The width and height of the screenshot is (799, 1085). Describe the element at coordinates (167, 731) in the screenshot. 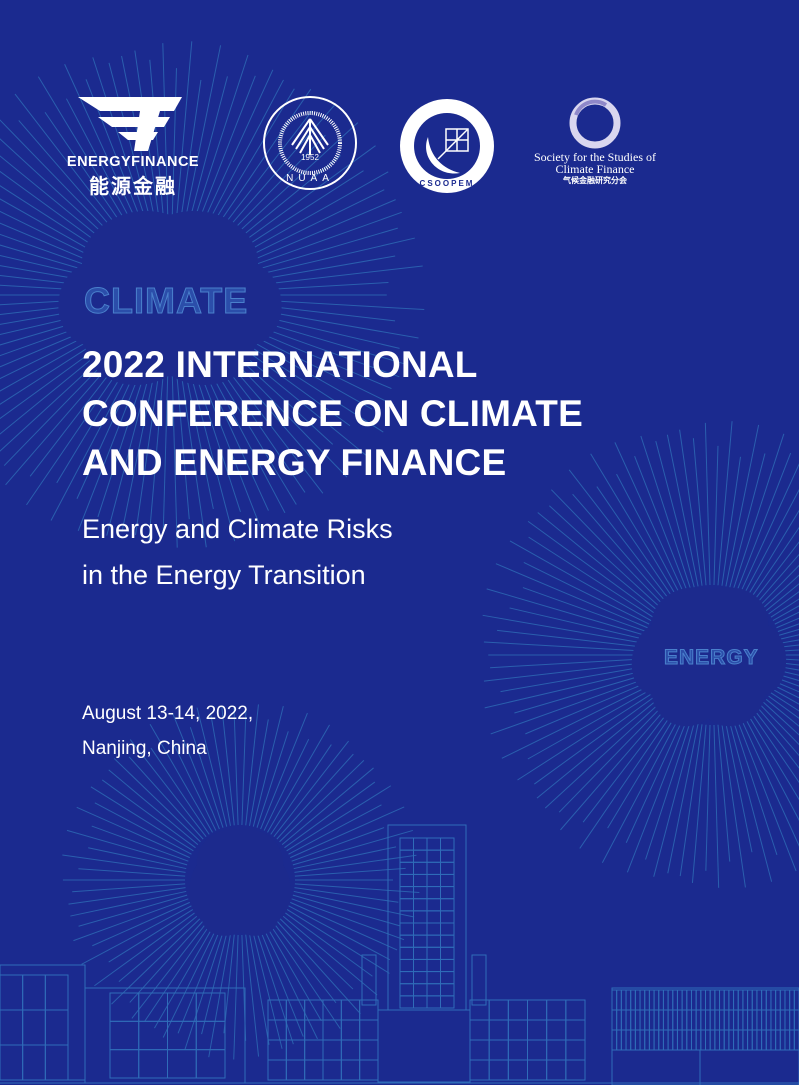

I see `event-details: August 13-14, 2022, Nanjing, China` at that location.